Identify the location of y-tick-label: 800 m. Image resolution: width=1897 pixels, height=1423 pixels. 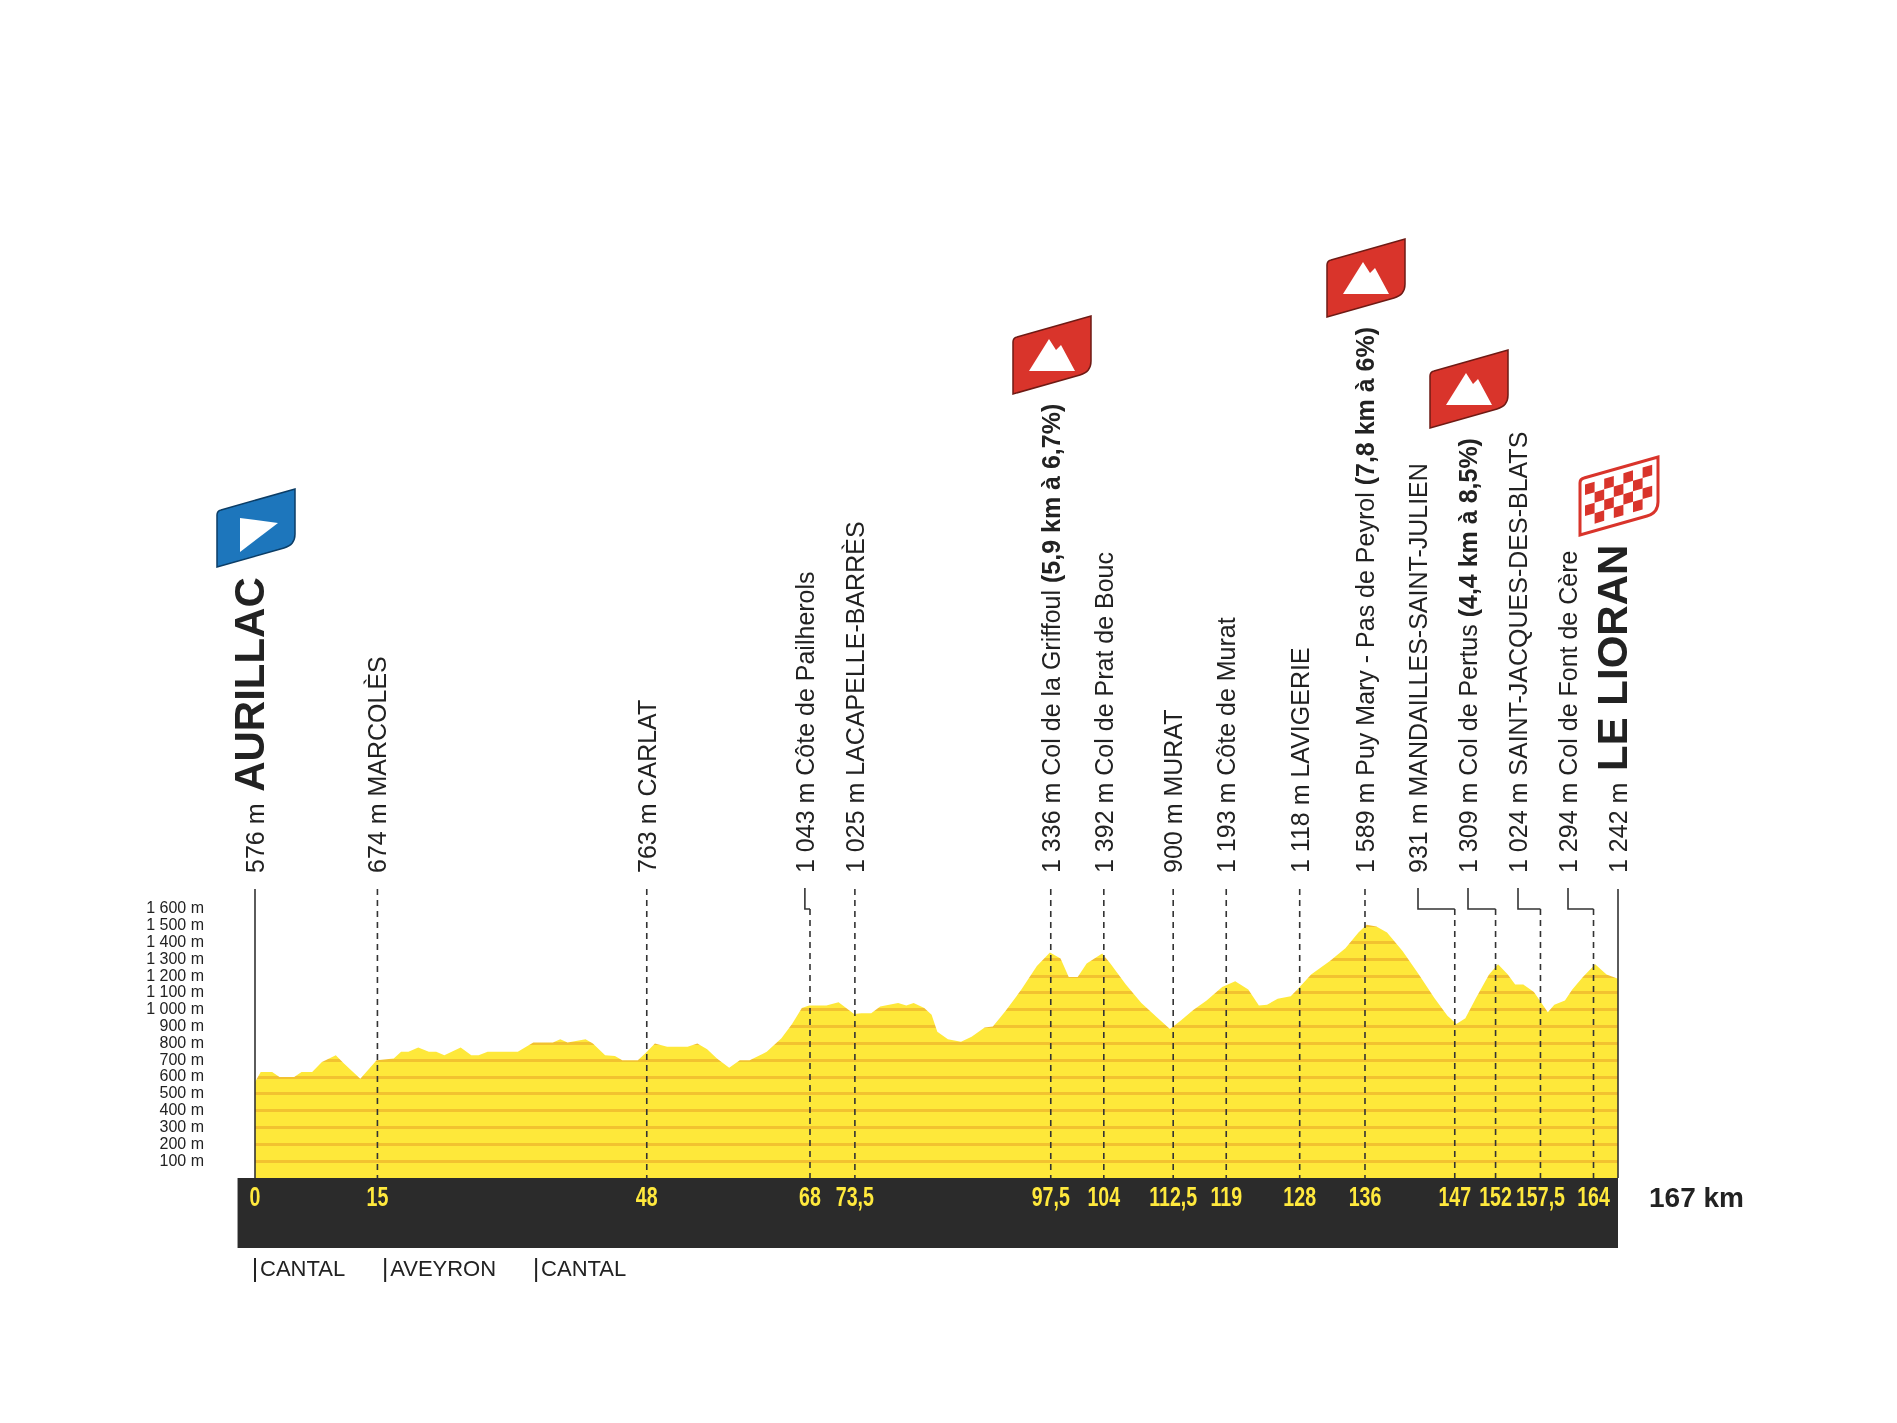
(181, 1042).